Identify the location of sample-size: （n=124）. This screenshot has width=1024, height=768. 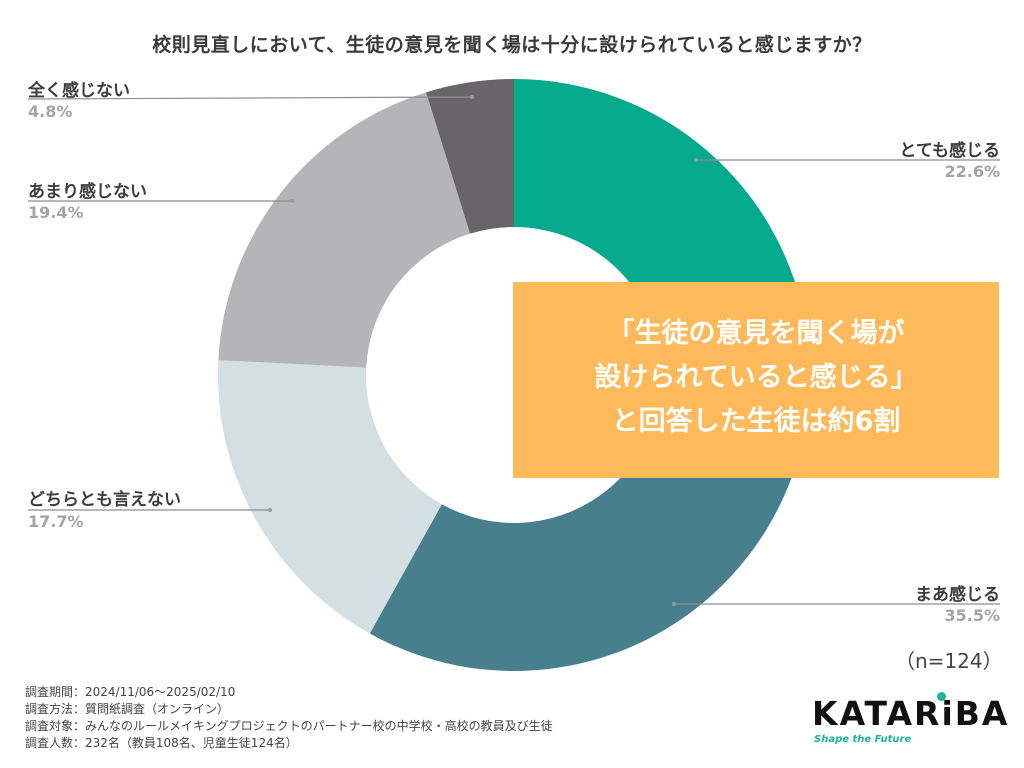
(949, 661).